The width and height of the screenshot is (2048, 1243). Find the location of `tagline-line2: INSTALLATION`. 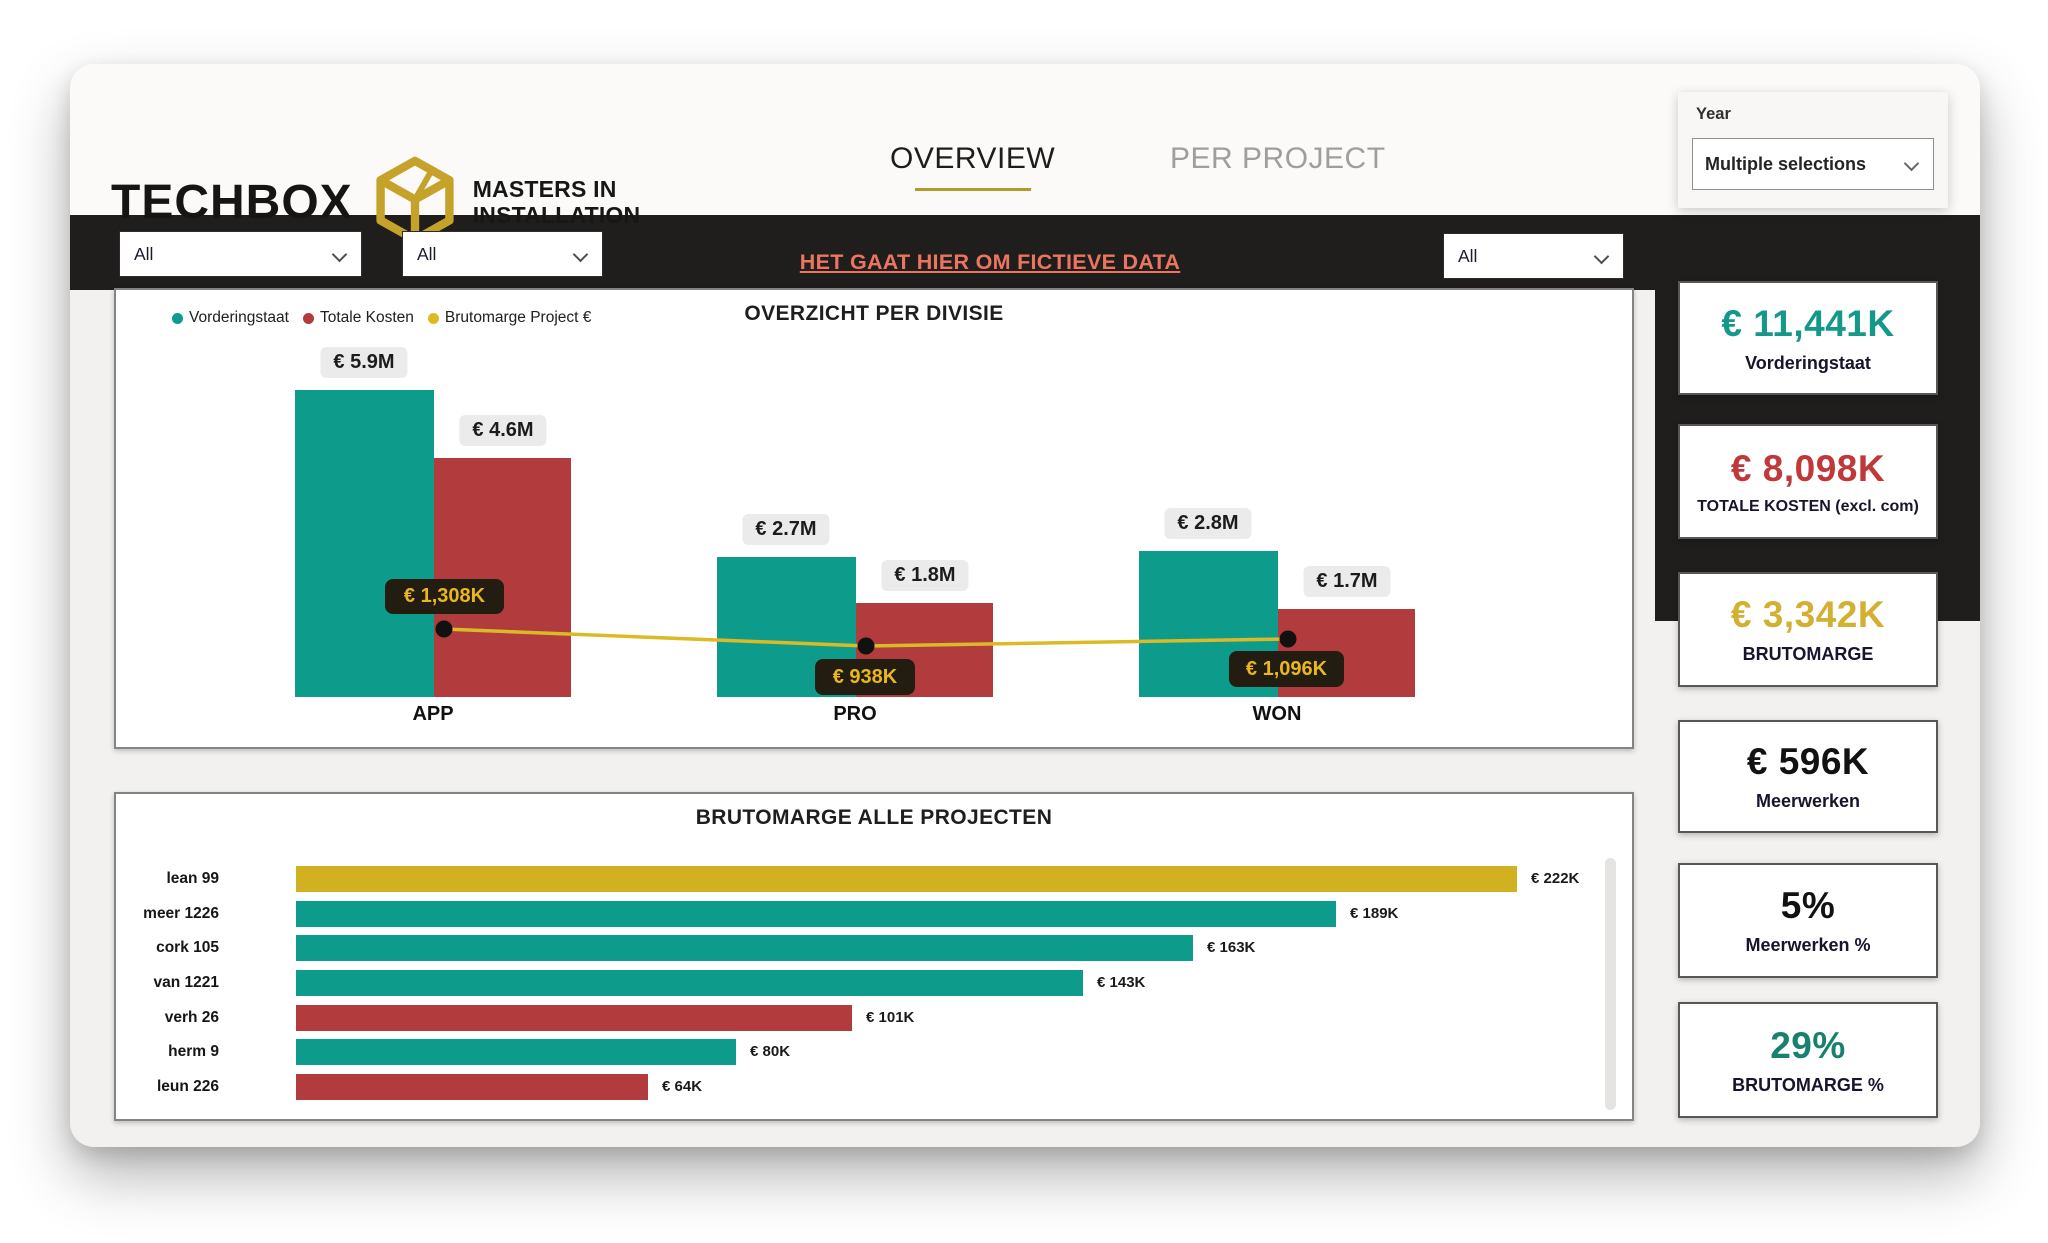

tagline-line2: INSTALLATION is located at coordinates (556, 215).